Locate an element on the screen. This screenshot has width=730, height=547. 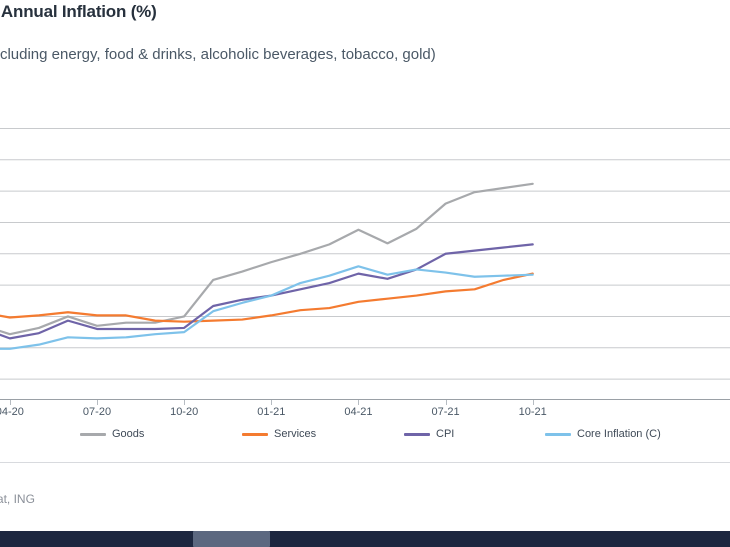
x-axis-label: 07-20 is located at coordinates (97, 412).